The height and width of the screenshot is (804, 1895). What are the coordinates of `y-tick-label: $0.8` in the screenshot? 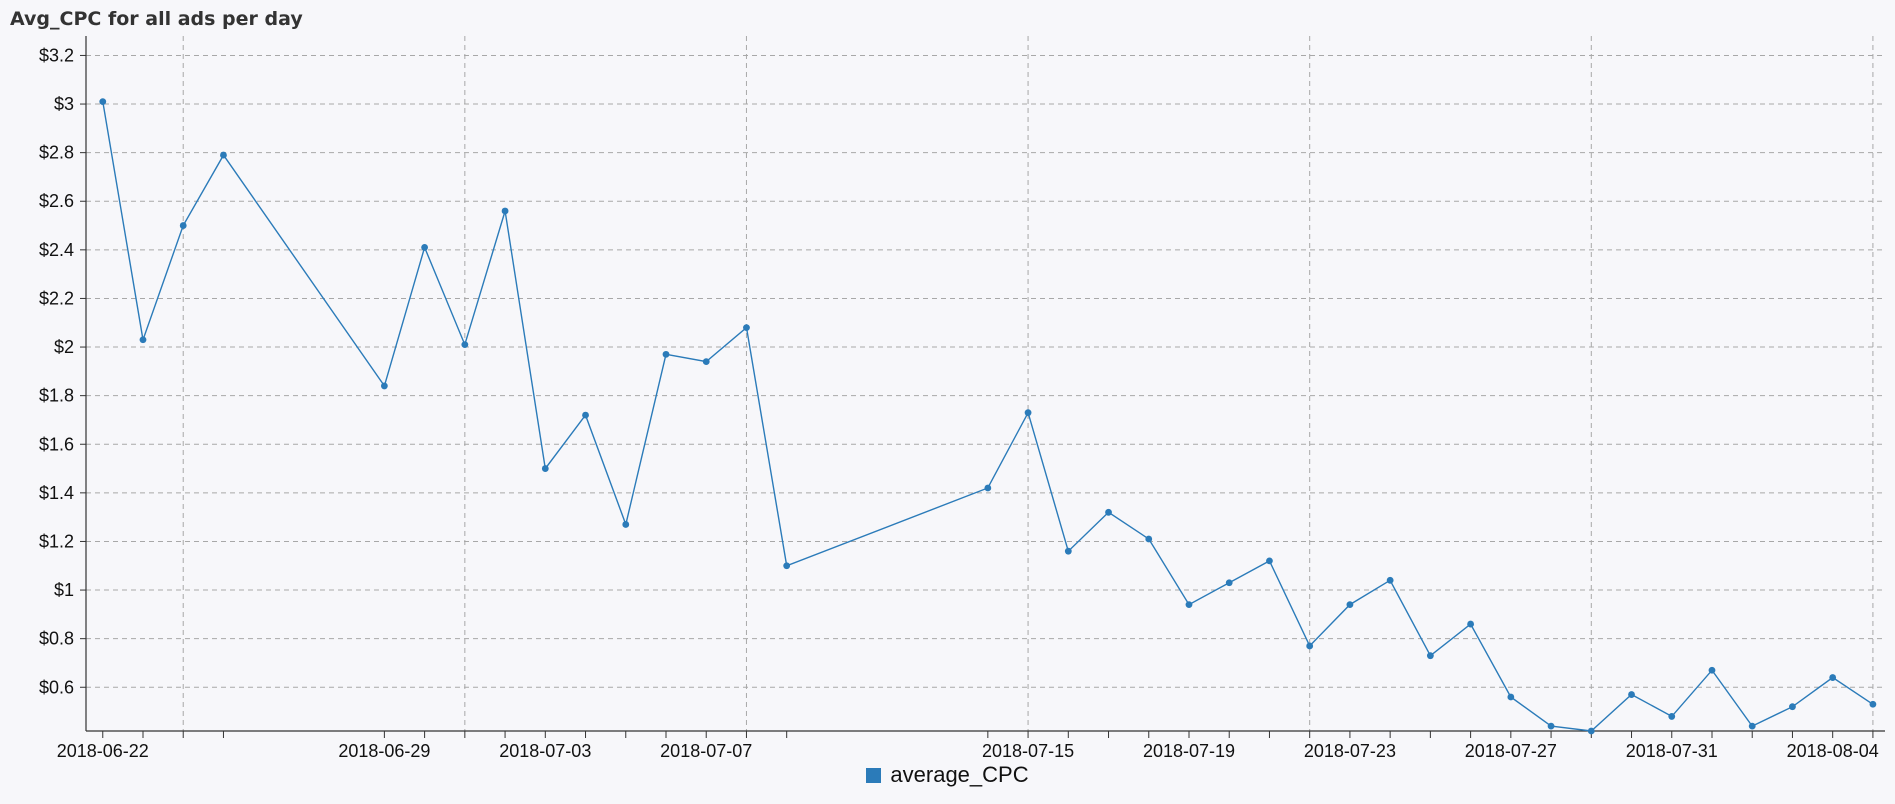 It's located at (56, 639).